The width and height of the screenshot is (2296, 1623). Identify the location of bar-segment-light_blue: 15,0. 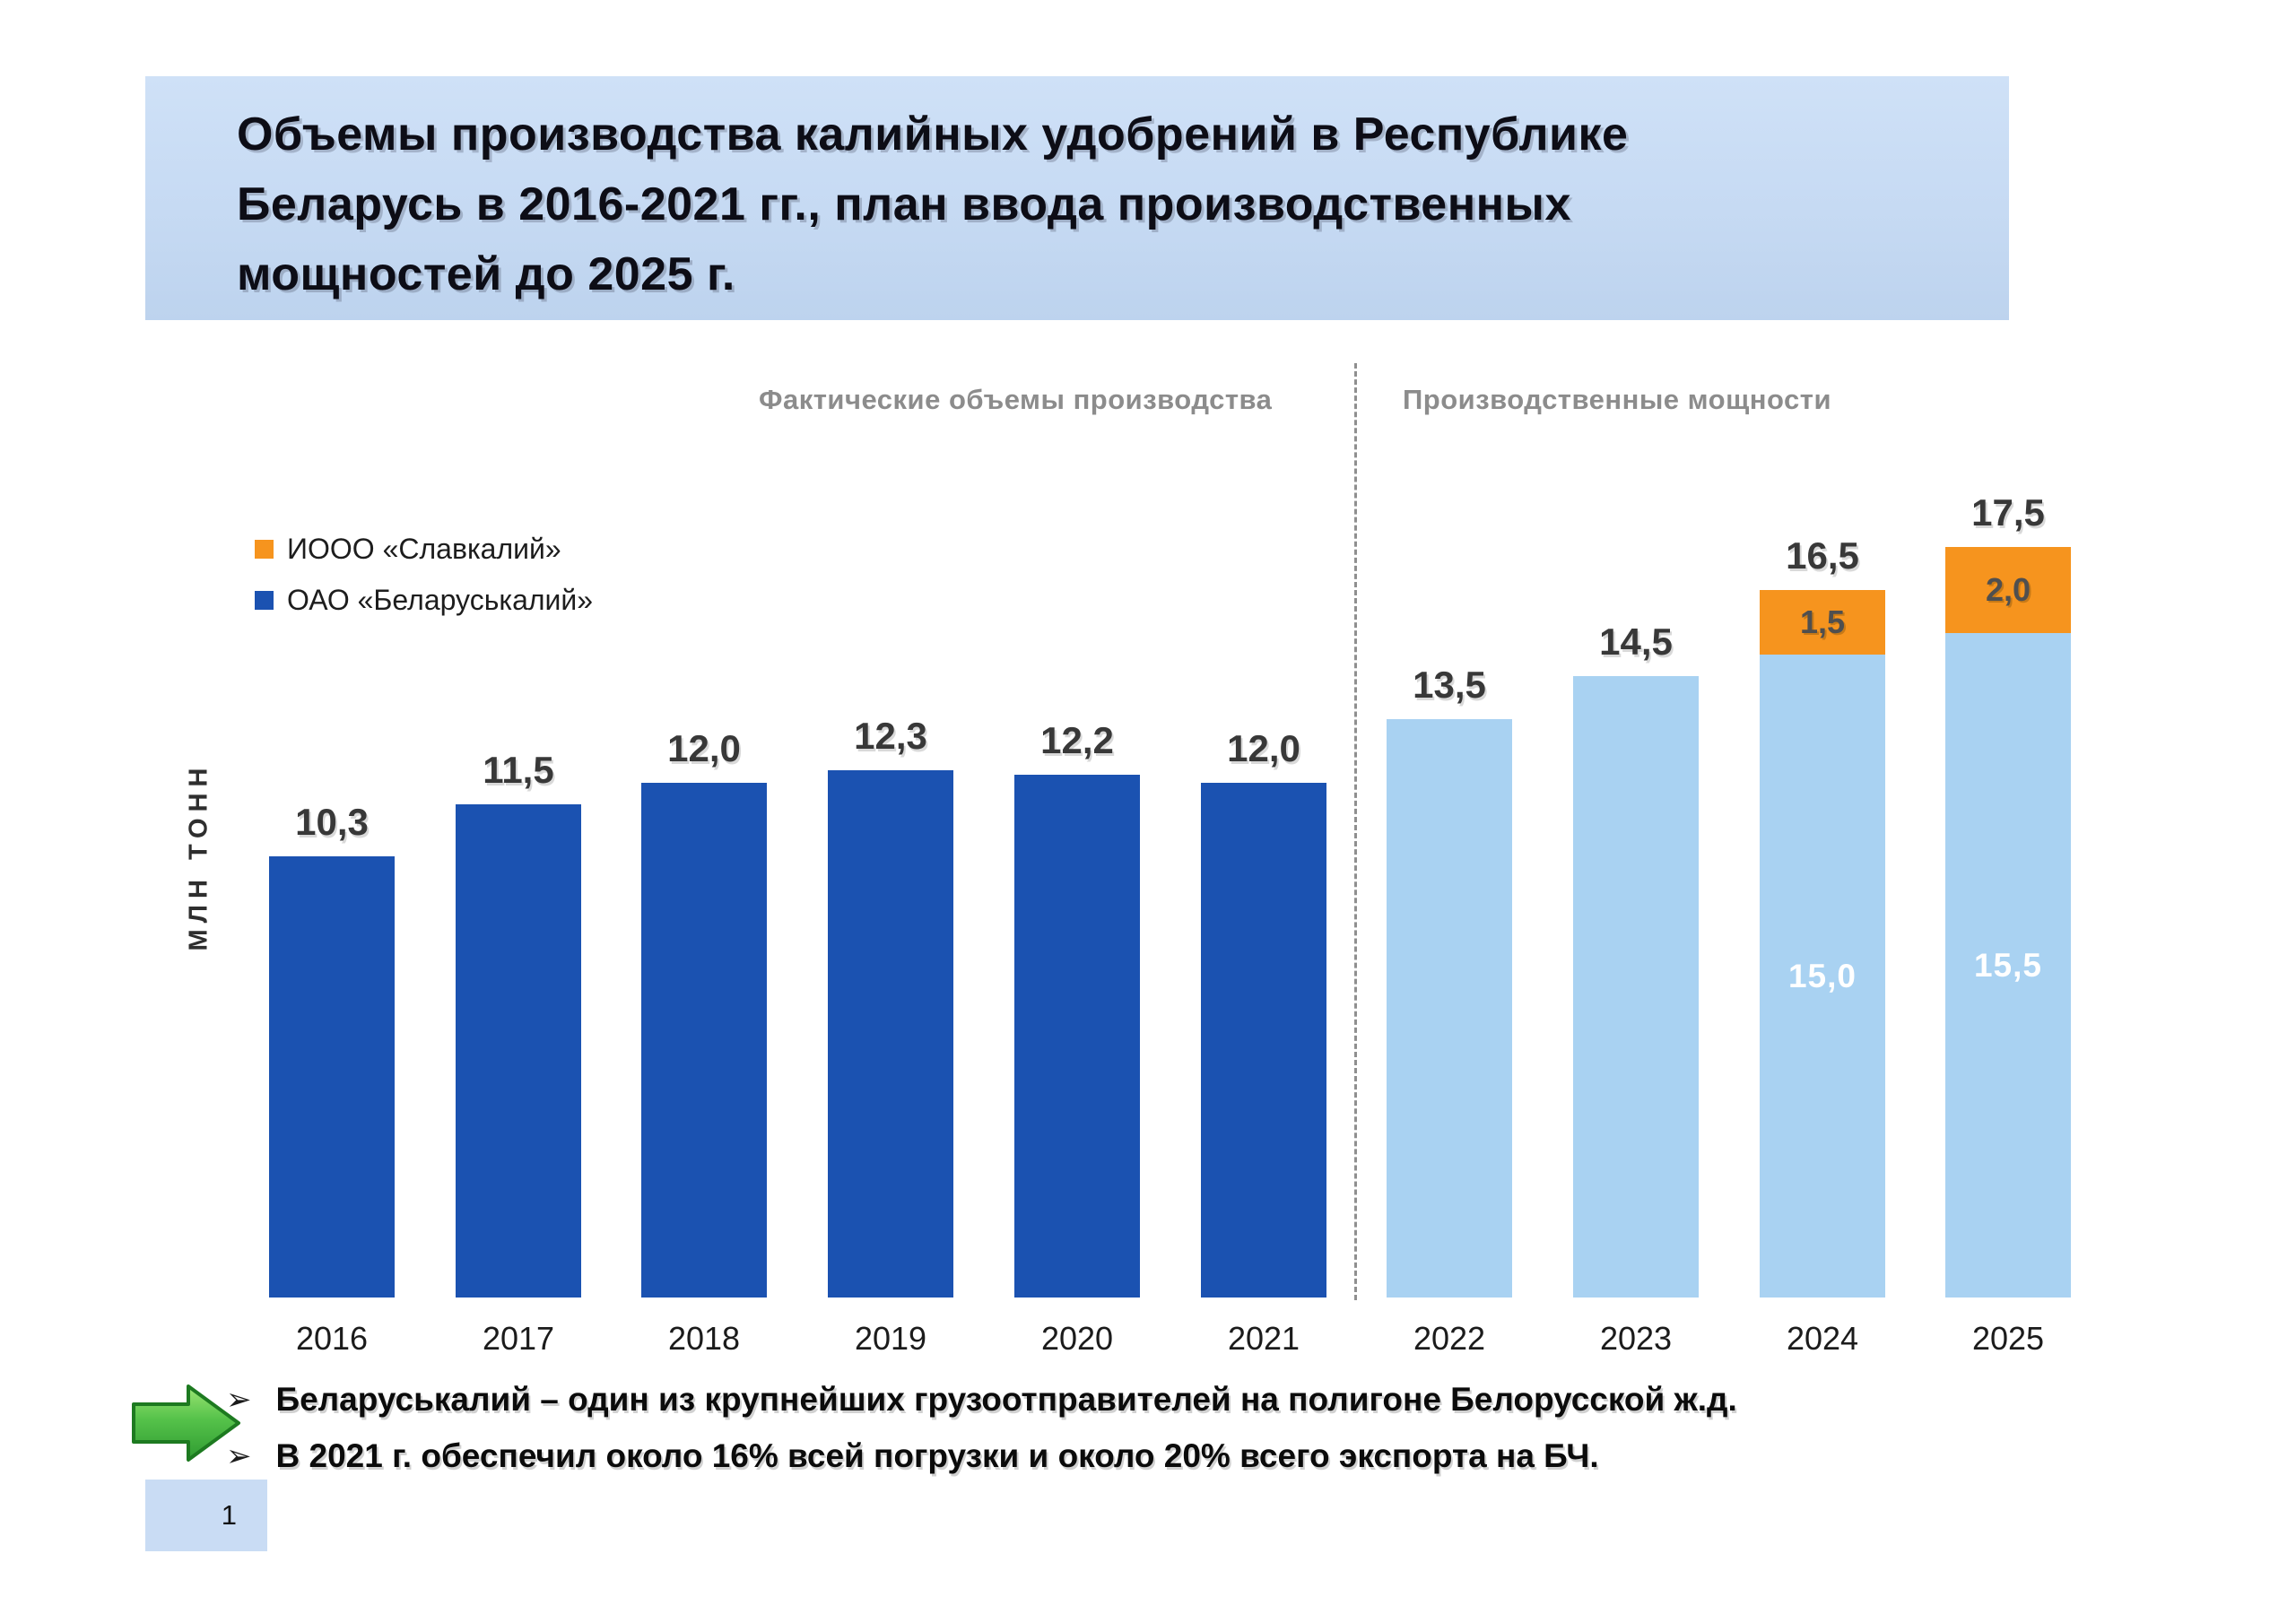
(1822, 976).